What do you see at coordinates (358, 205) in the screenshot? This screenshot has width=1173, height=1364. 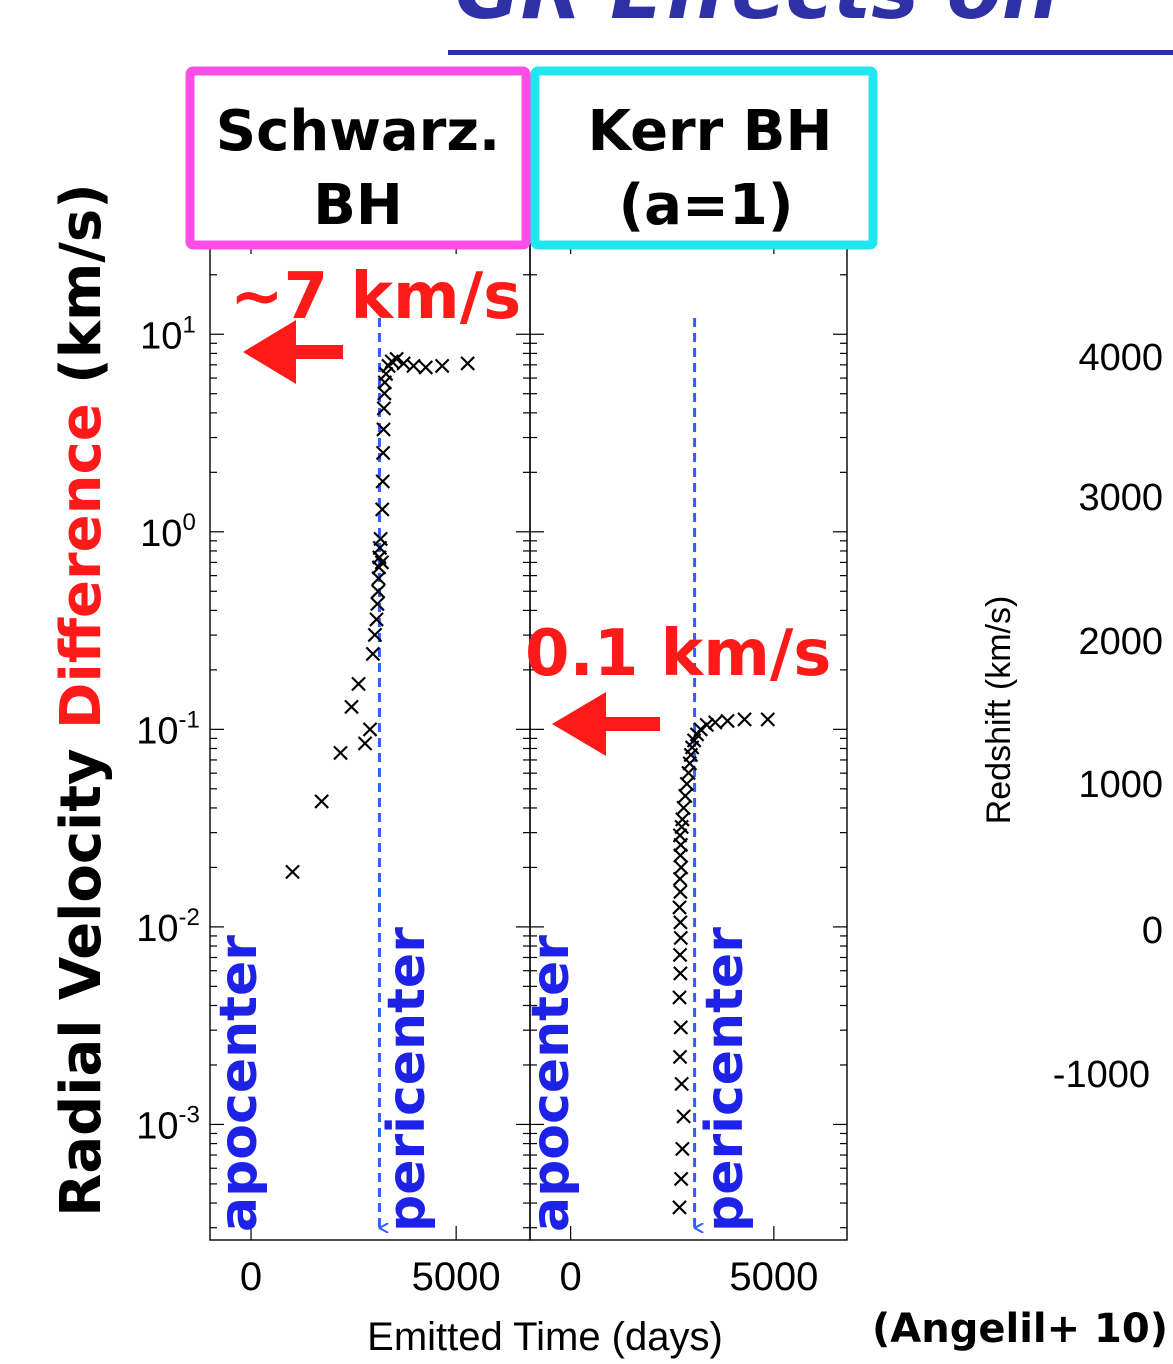 I see `schwarzschild-box-line2: BH` at bounding box center [358, 205].